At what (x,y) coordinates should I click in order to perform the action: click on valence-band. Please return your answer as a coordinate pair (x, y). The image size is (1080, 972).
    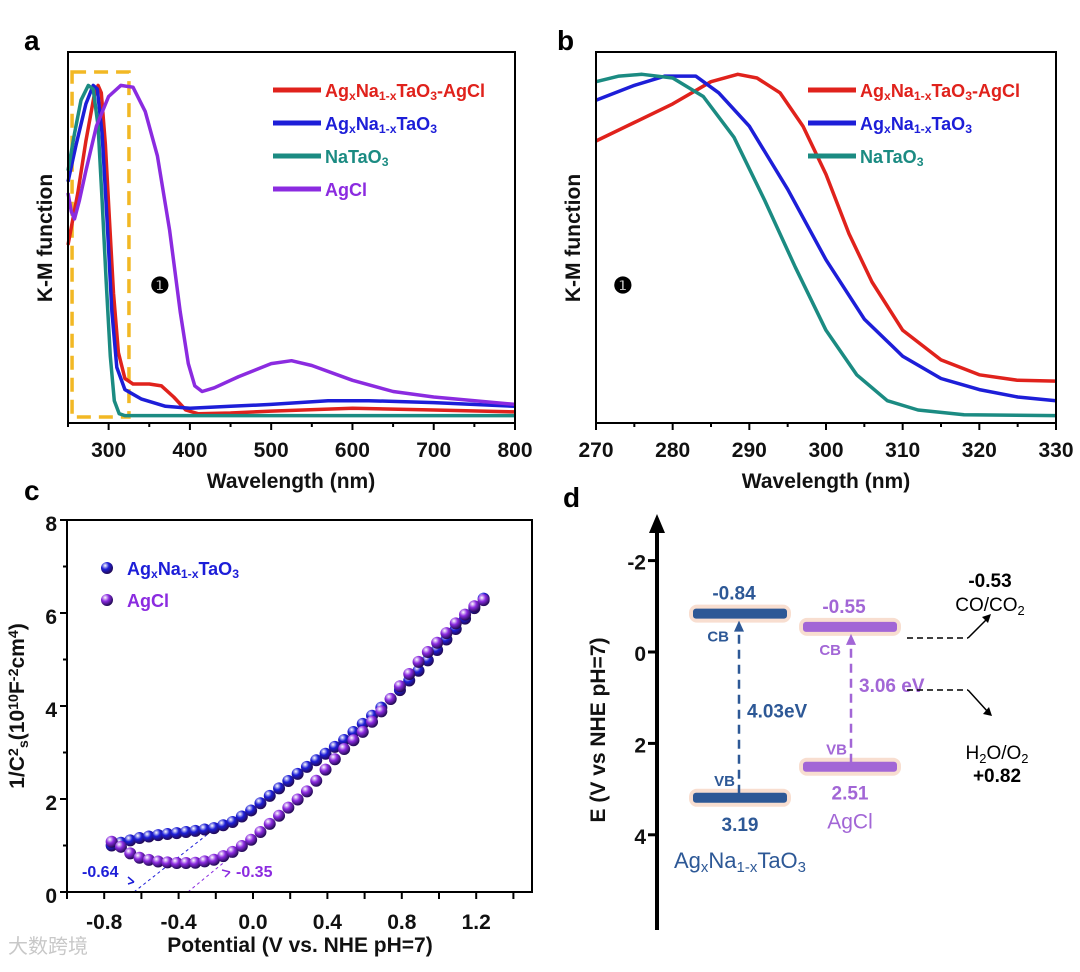
    Looking at the image, I should click on (850, 766).